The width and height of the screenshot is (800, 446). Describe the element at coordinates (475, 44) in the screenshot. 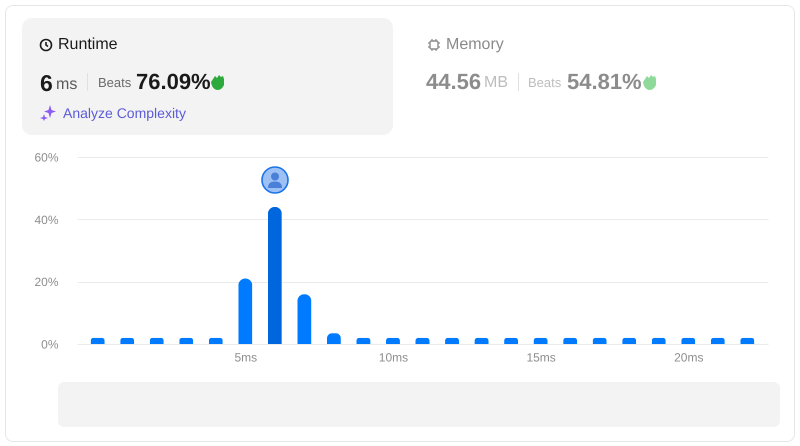

I see `text: Memory` at that location.